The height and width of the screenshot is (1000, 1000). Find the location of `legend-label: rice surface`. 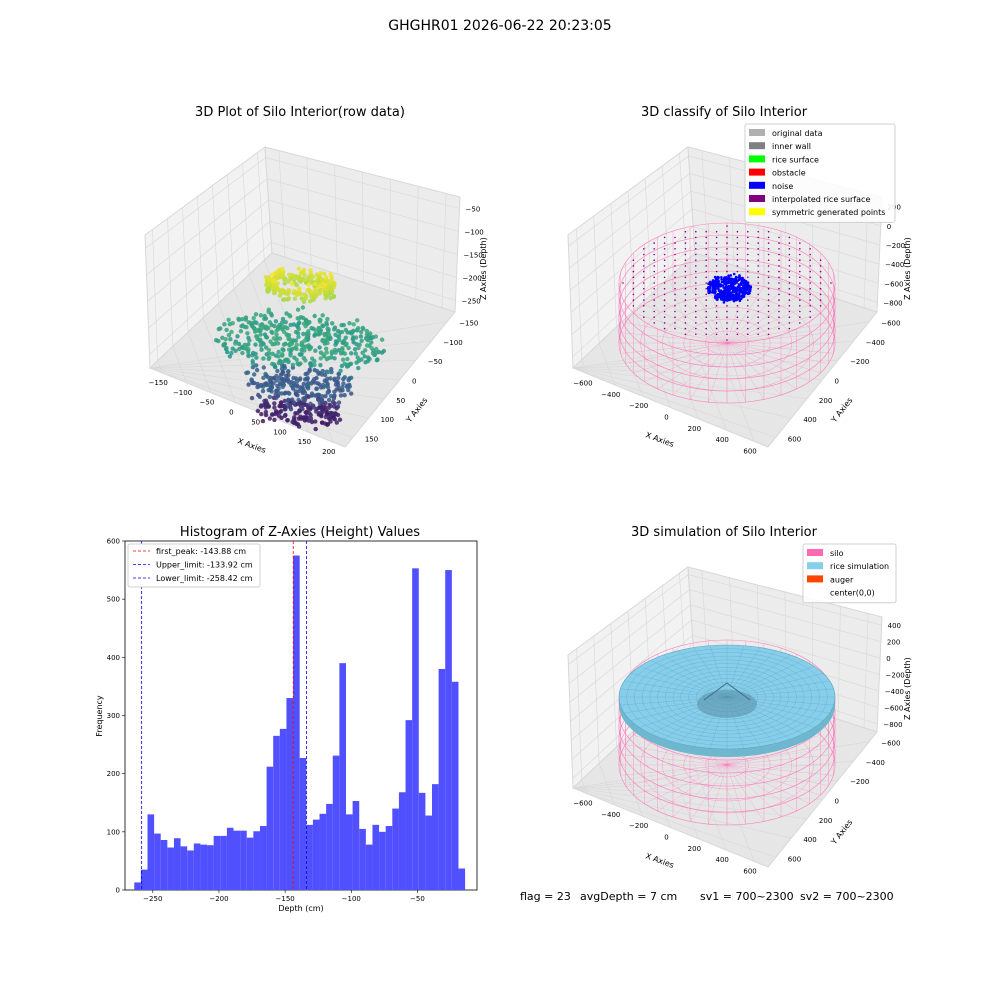

legend-label: rice surface is located at coordinates (795, 159).